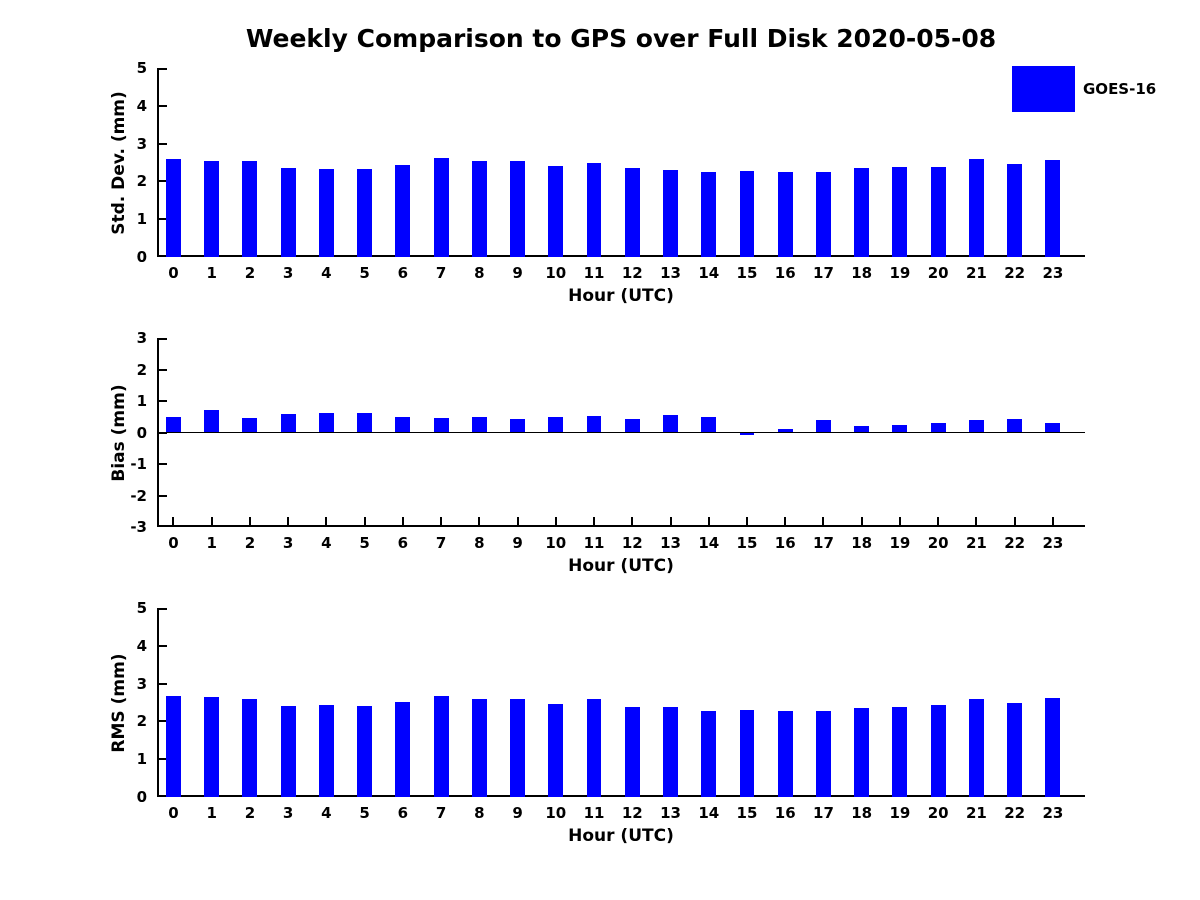  What do you see at coordinates (141, 68) in the screenshot?
I see `y-tick-label: 5` at bounding box center [141, 68].